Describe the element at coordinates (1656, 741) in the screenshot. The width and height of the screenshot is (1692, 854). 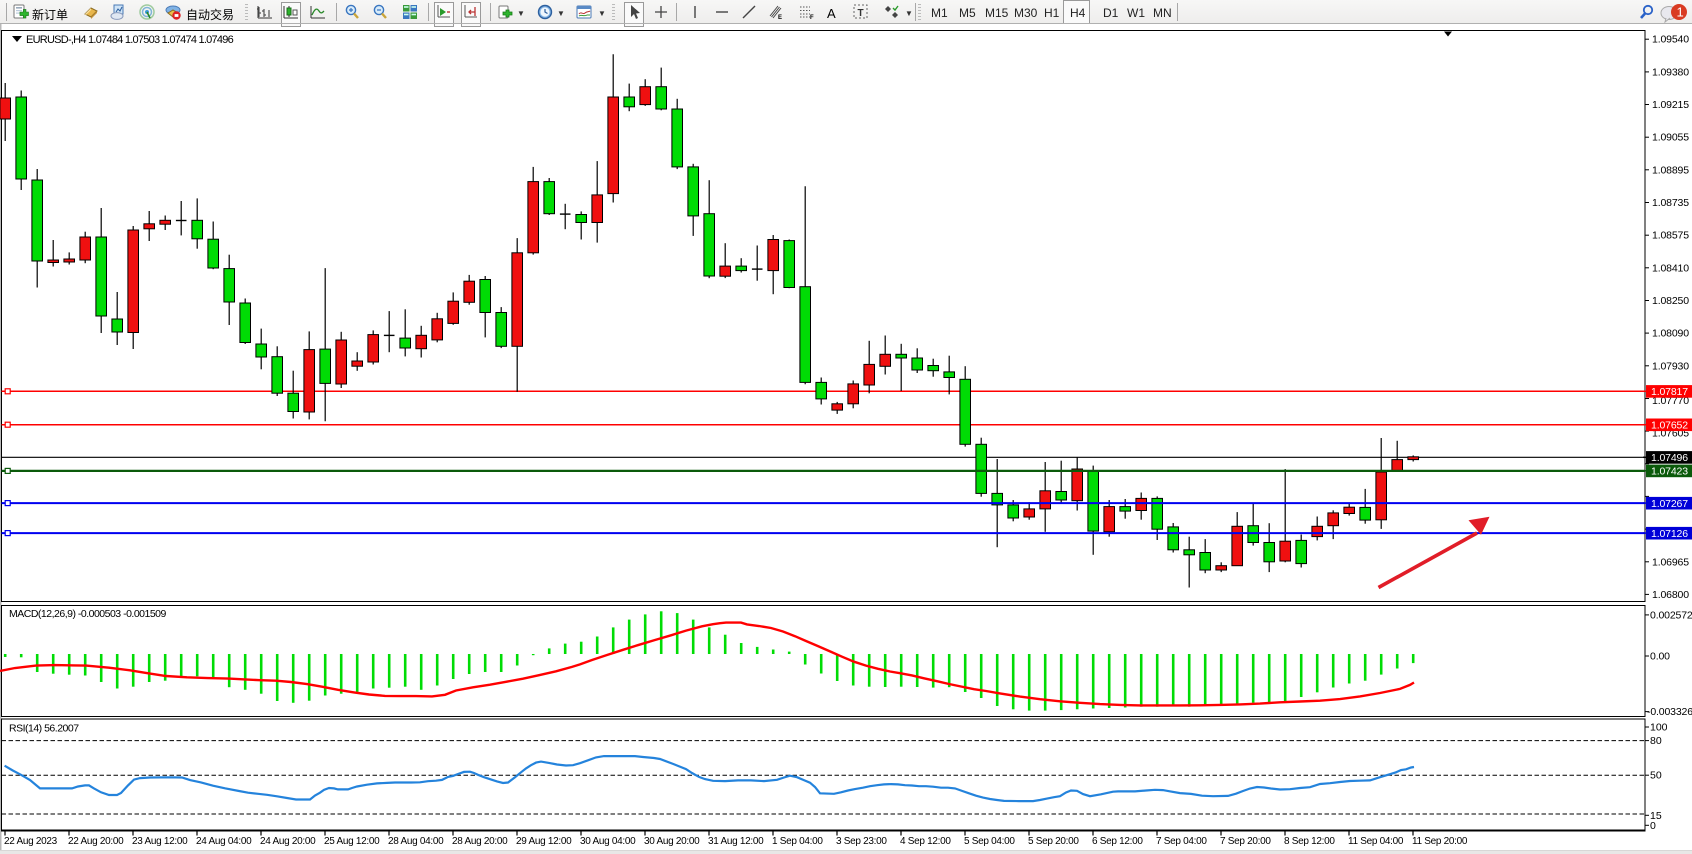
I see `svg-text: 80` at that location.